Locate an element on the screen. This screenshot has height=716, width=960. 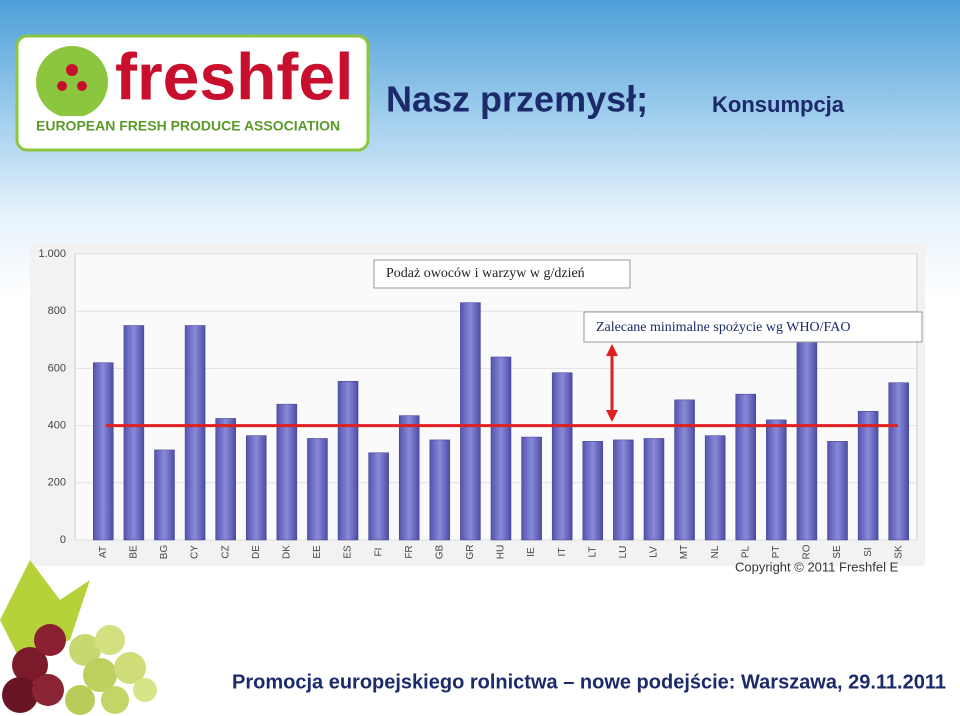
y-tick-label: 600 is located at coordinates (57, 368).